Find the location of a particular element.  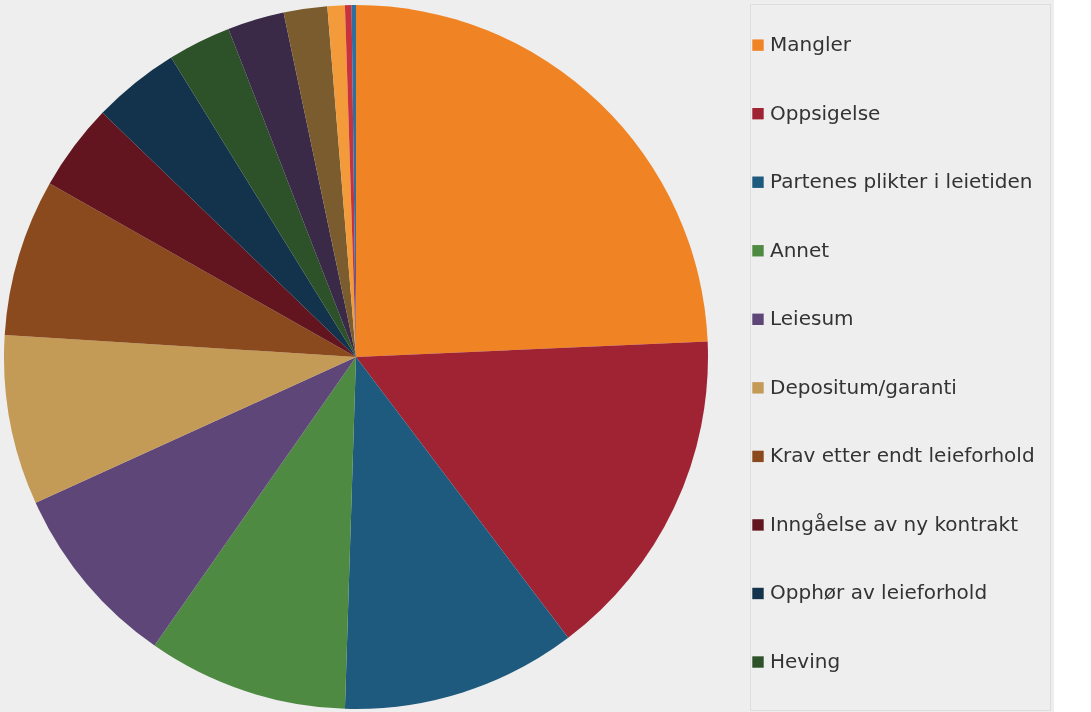

legend-label: Depositum/garanti is located at coordinates (863, 386).